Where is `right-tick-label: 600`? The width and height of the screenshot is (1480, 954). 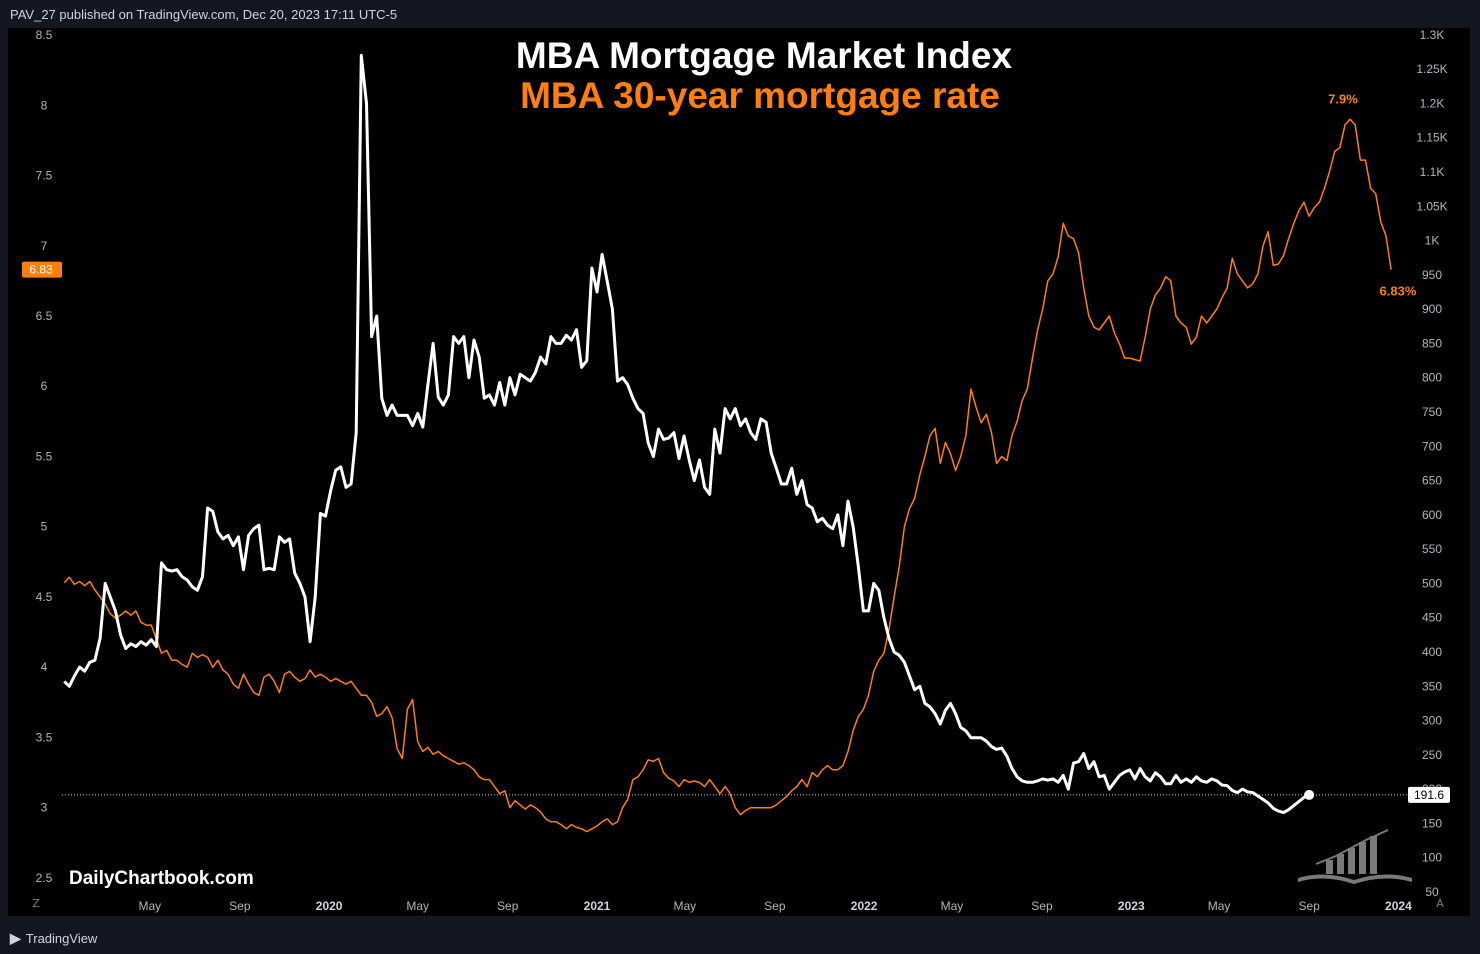 right-tick-label: 600 is located at coordinates (1432, 515).